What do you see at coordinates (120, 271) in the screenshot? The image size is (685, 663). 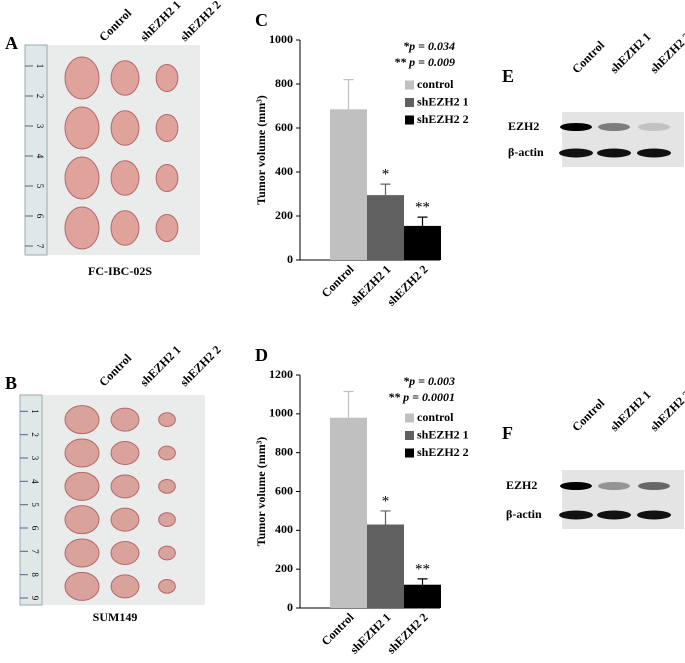 I see `photo-caption: FC-IBC-02S` at bounding box center [120, 271].